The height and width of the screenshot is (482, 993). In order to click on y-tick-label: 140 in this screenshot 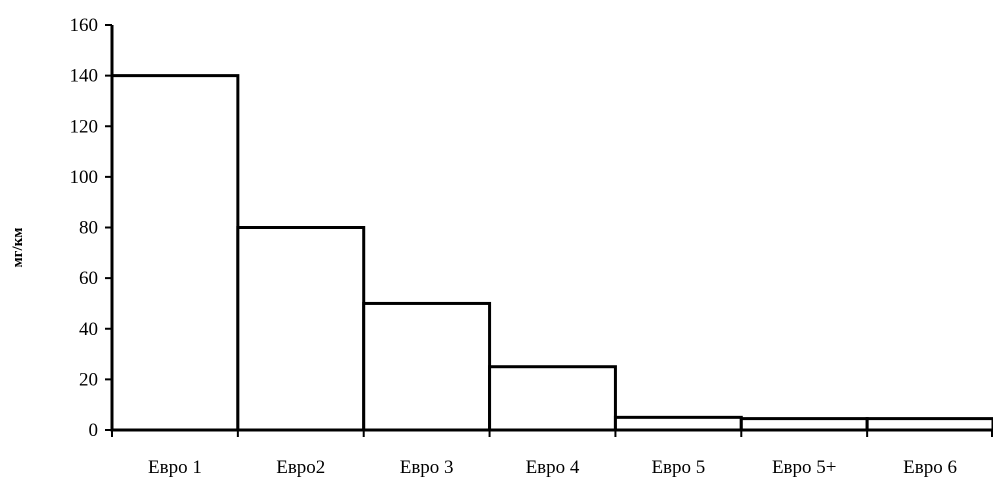, I will do `click(84, 76)`.